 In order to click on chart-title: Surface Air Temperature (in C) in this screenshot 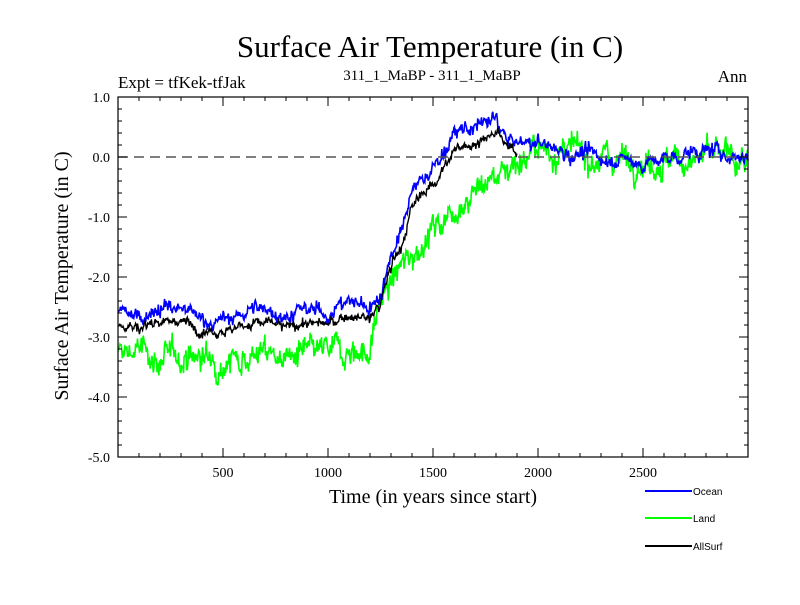, I will do `click(430, 46)`.